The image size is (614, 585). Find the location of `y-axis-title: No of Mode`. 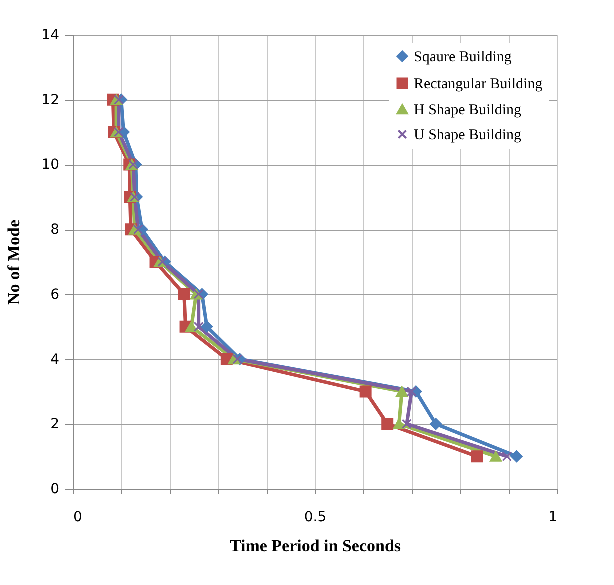

y-axis-title: No of Mode is located at coordinates (14, 262).